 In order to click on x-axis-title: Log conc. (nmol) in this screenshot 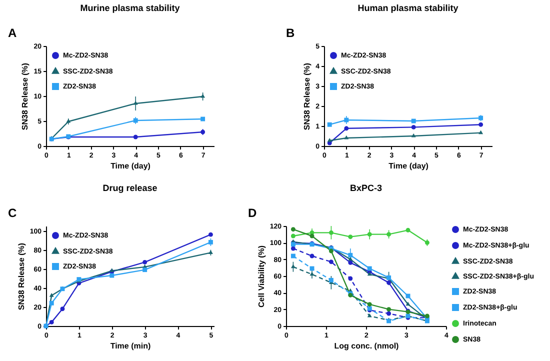, I will do `click(367, 346)`.